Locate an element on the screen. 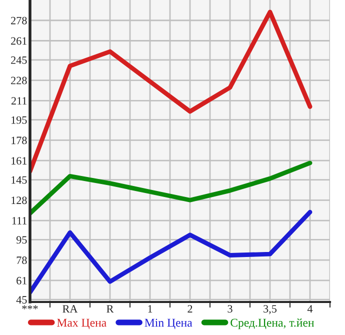  y-tick-label: 78 is located at coordinates (21, 260).